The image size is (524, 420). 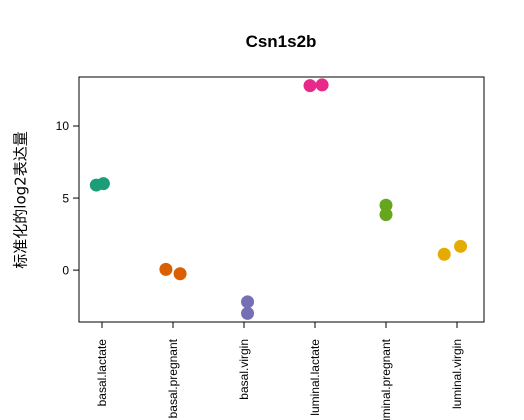 What do you see at coordinates (457, 374) in the screenshot?
I see `x-tick-label: luminal.virgin` at bounding box center [457, 374].